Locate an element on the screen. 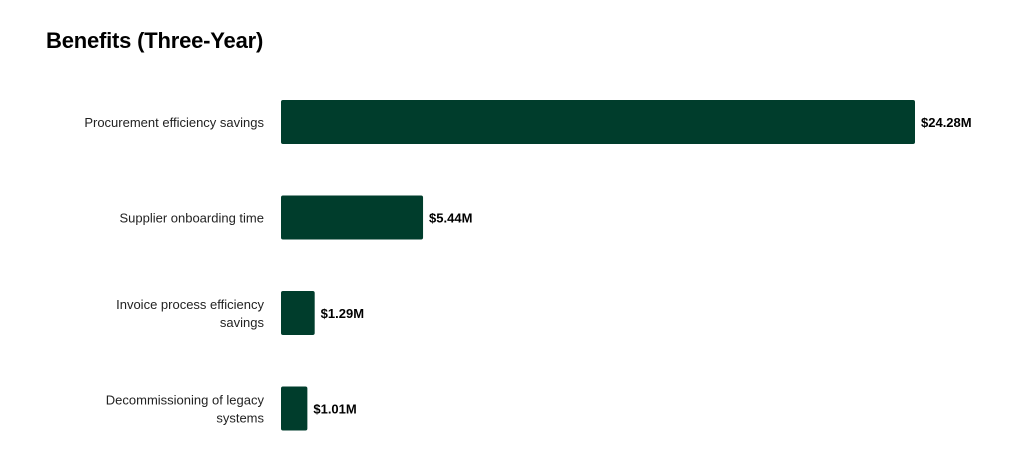  category-label-2-1: savings is located at coordinates (242, 322).